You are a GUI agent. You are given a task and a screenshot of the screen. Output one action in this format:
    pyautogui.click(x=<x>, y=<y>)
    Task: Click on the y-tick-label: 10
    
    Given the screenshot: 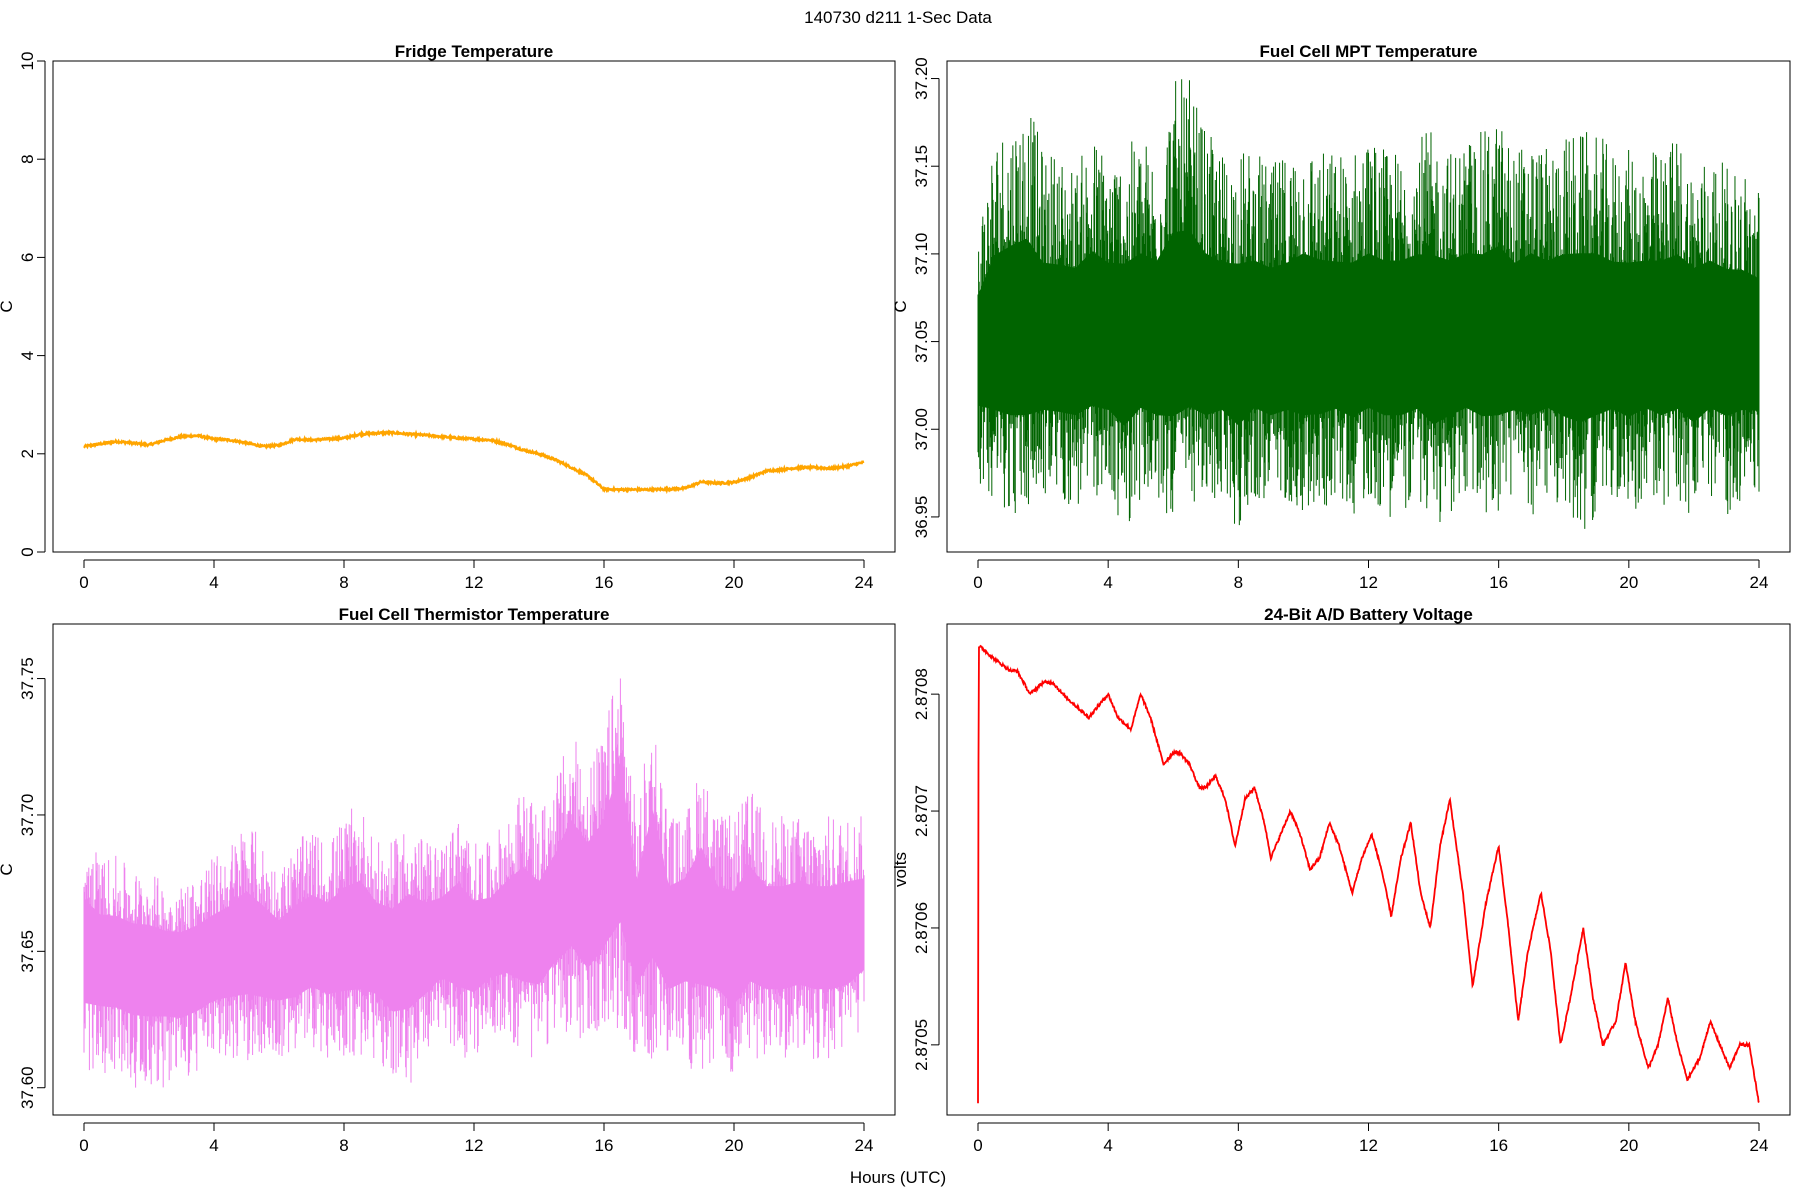 What is the action you would take?
    pyautogui.click(x=27, y=61)
    